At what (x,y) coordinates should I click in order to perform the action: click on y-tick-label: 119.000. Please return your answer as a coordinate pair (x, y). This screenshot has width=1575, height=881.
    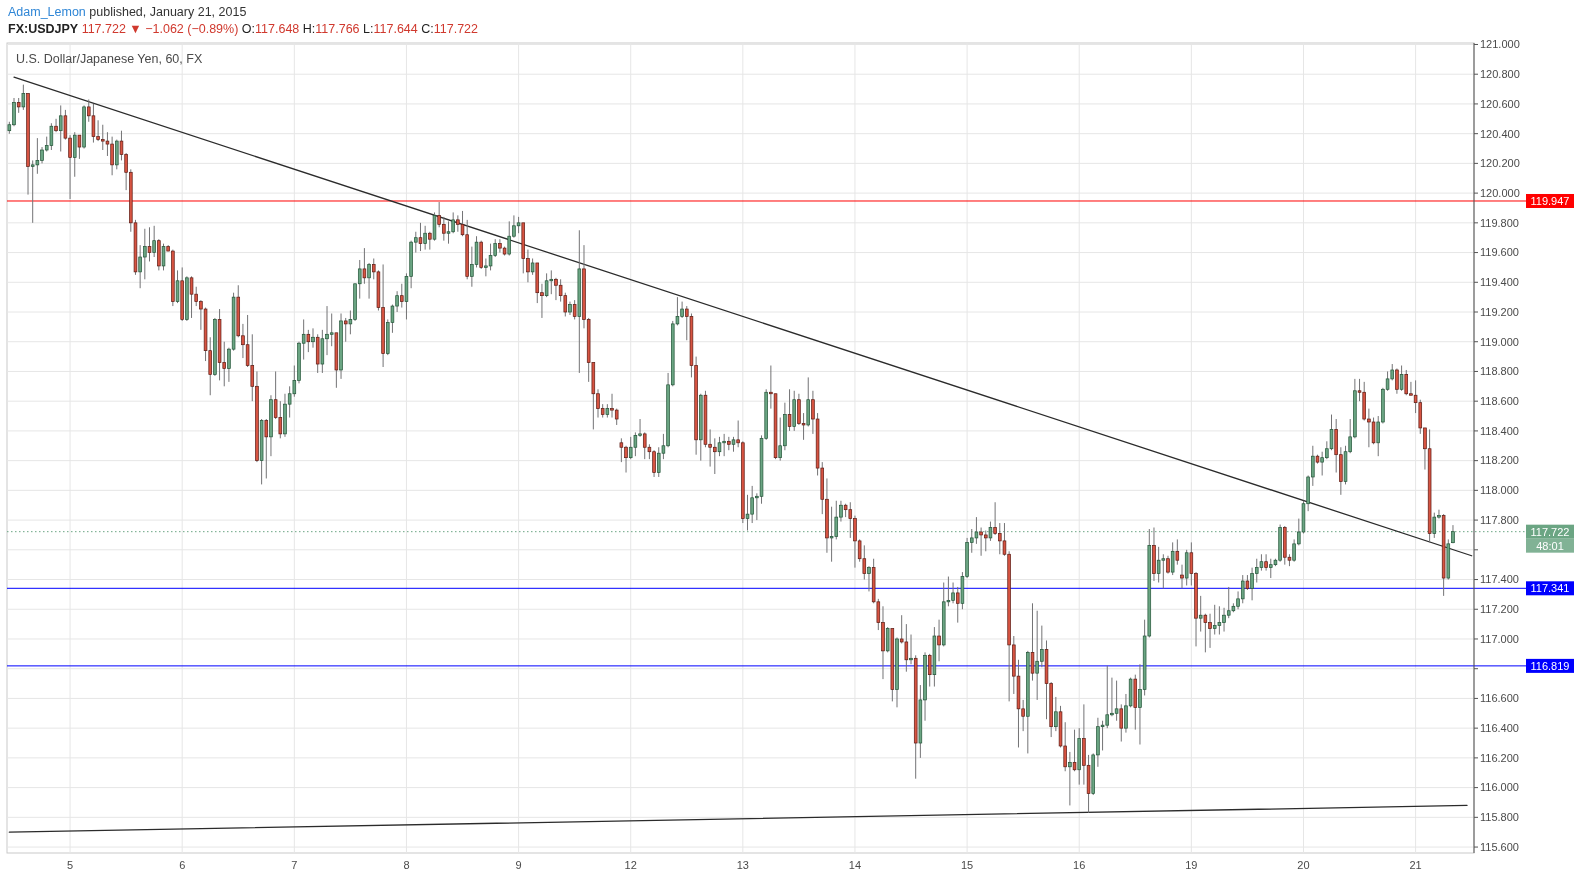
    Looking at the image, I should click on (1499, 341).